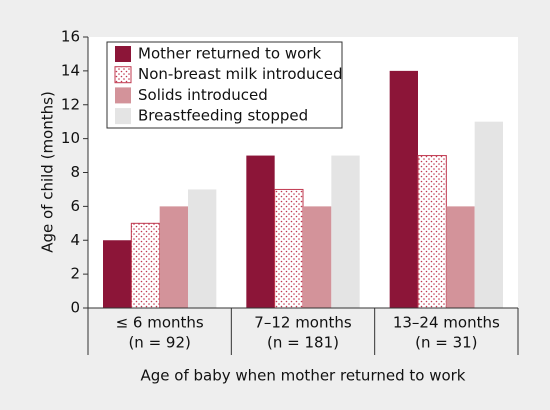 The image size is (550, 410). Describe the element at coordinates (223, 116) in the screenshot. I see `legend-label: Breastfeeding stopped` at that location.